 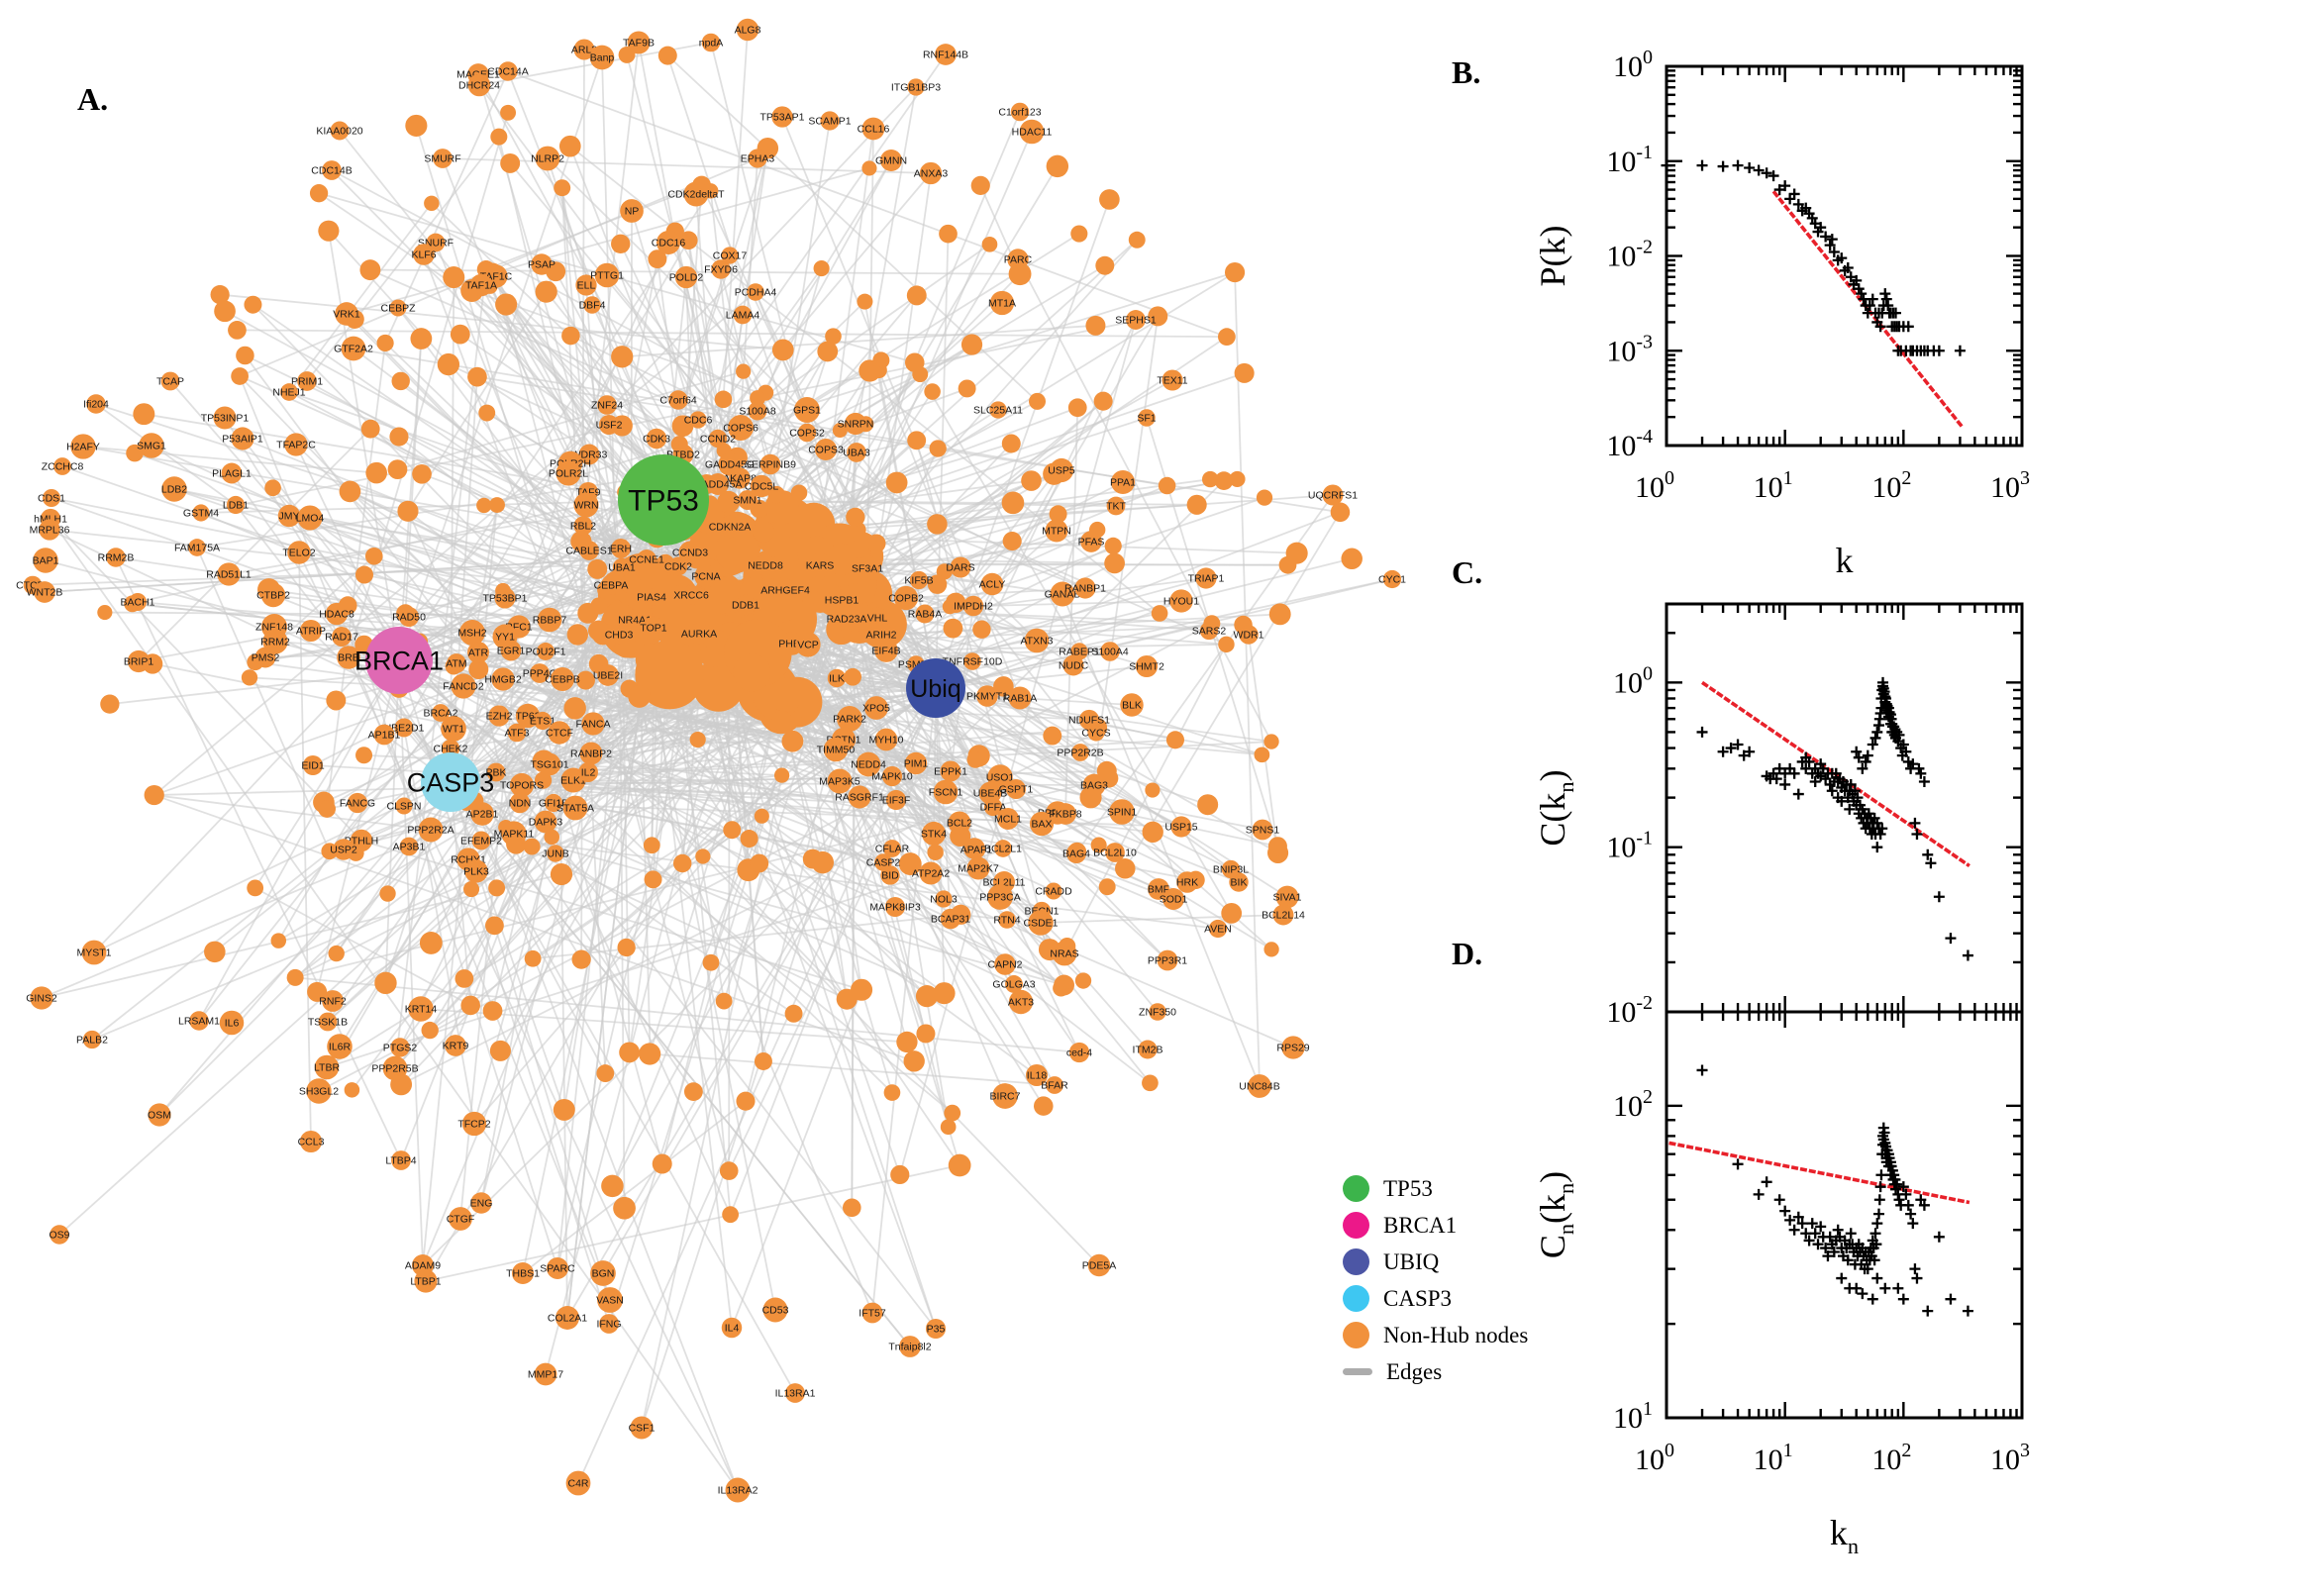 I want to click on network-node-label: UBA3, so click(x=856, y=453).